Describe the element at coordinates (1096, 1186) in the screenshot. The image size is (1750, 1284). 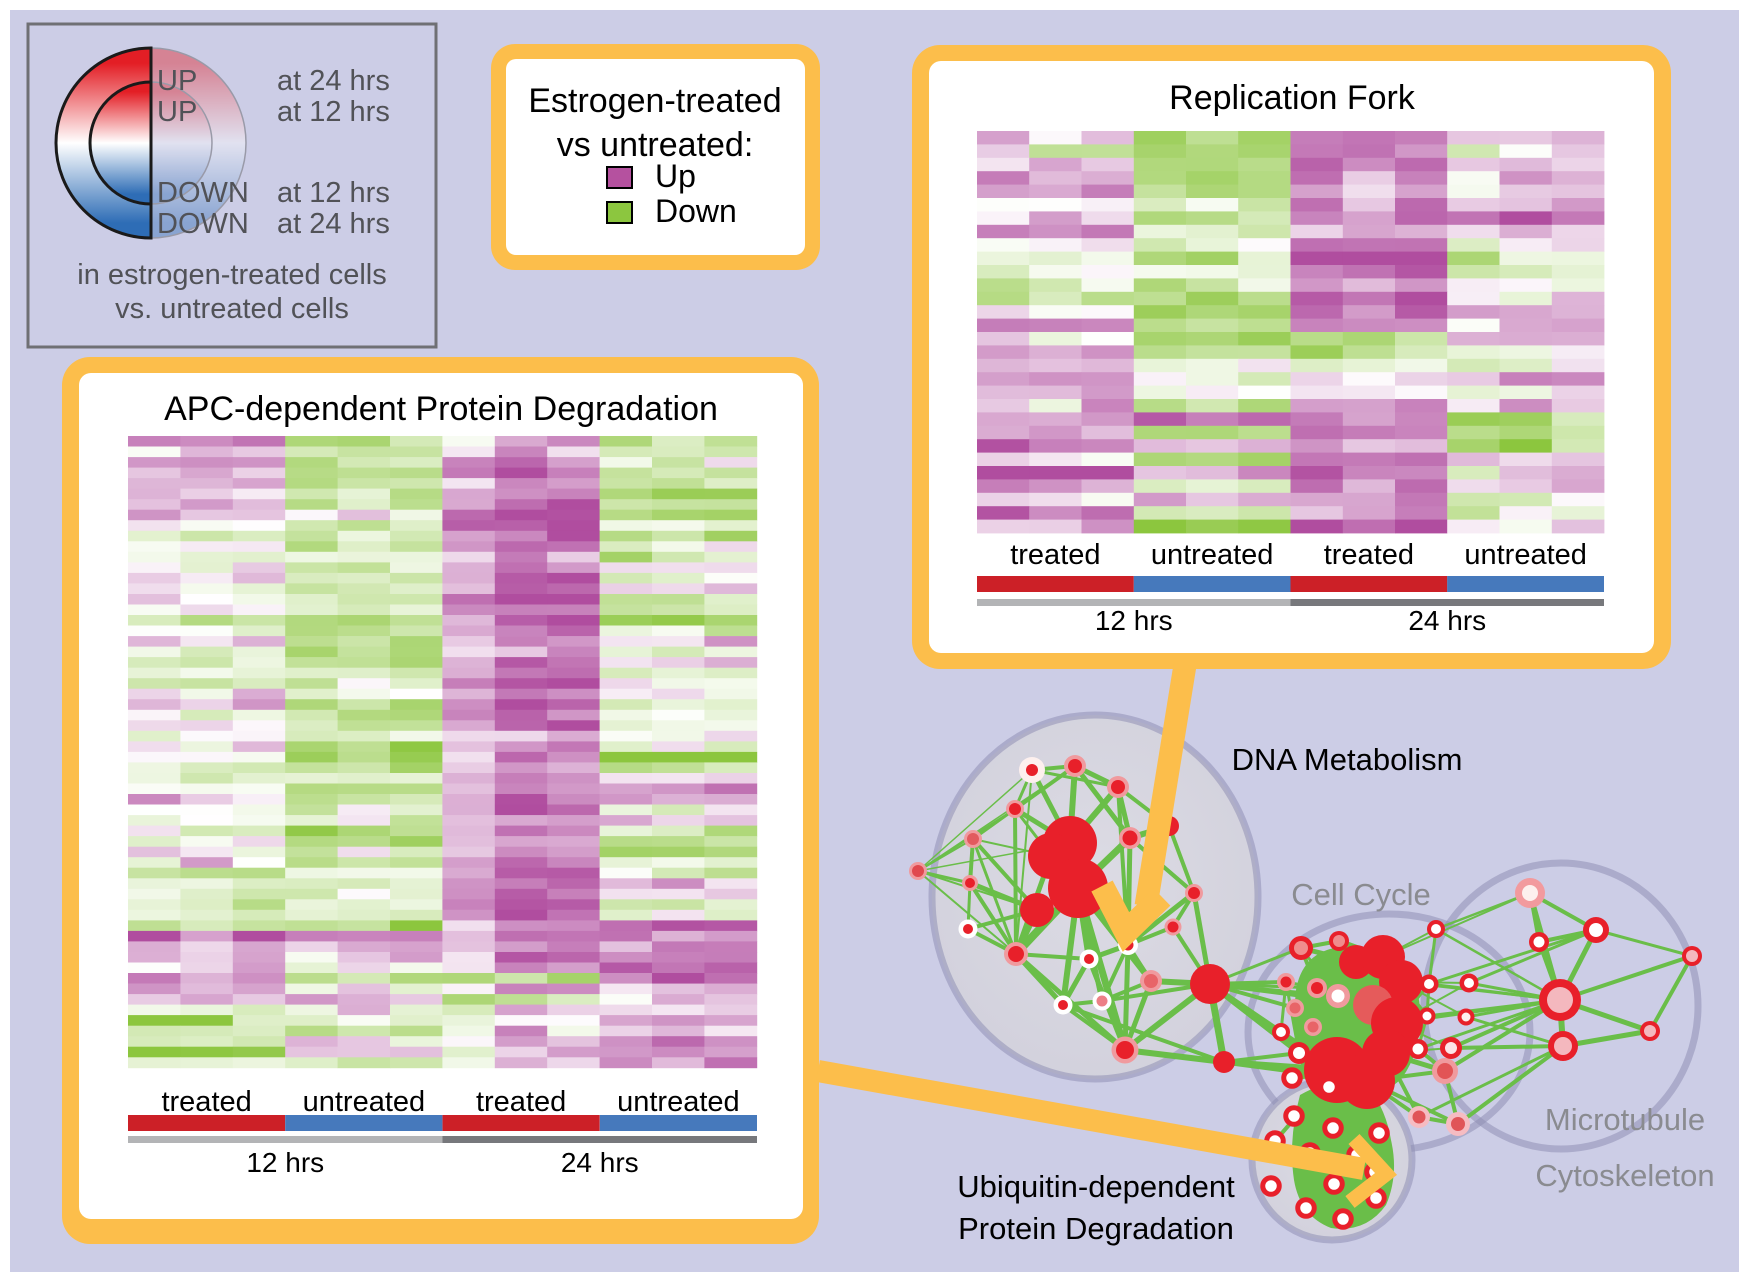
I see `svg-text: Ubiquitin-dependent` at that location.